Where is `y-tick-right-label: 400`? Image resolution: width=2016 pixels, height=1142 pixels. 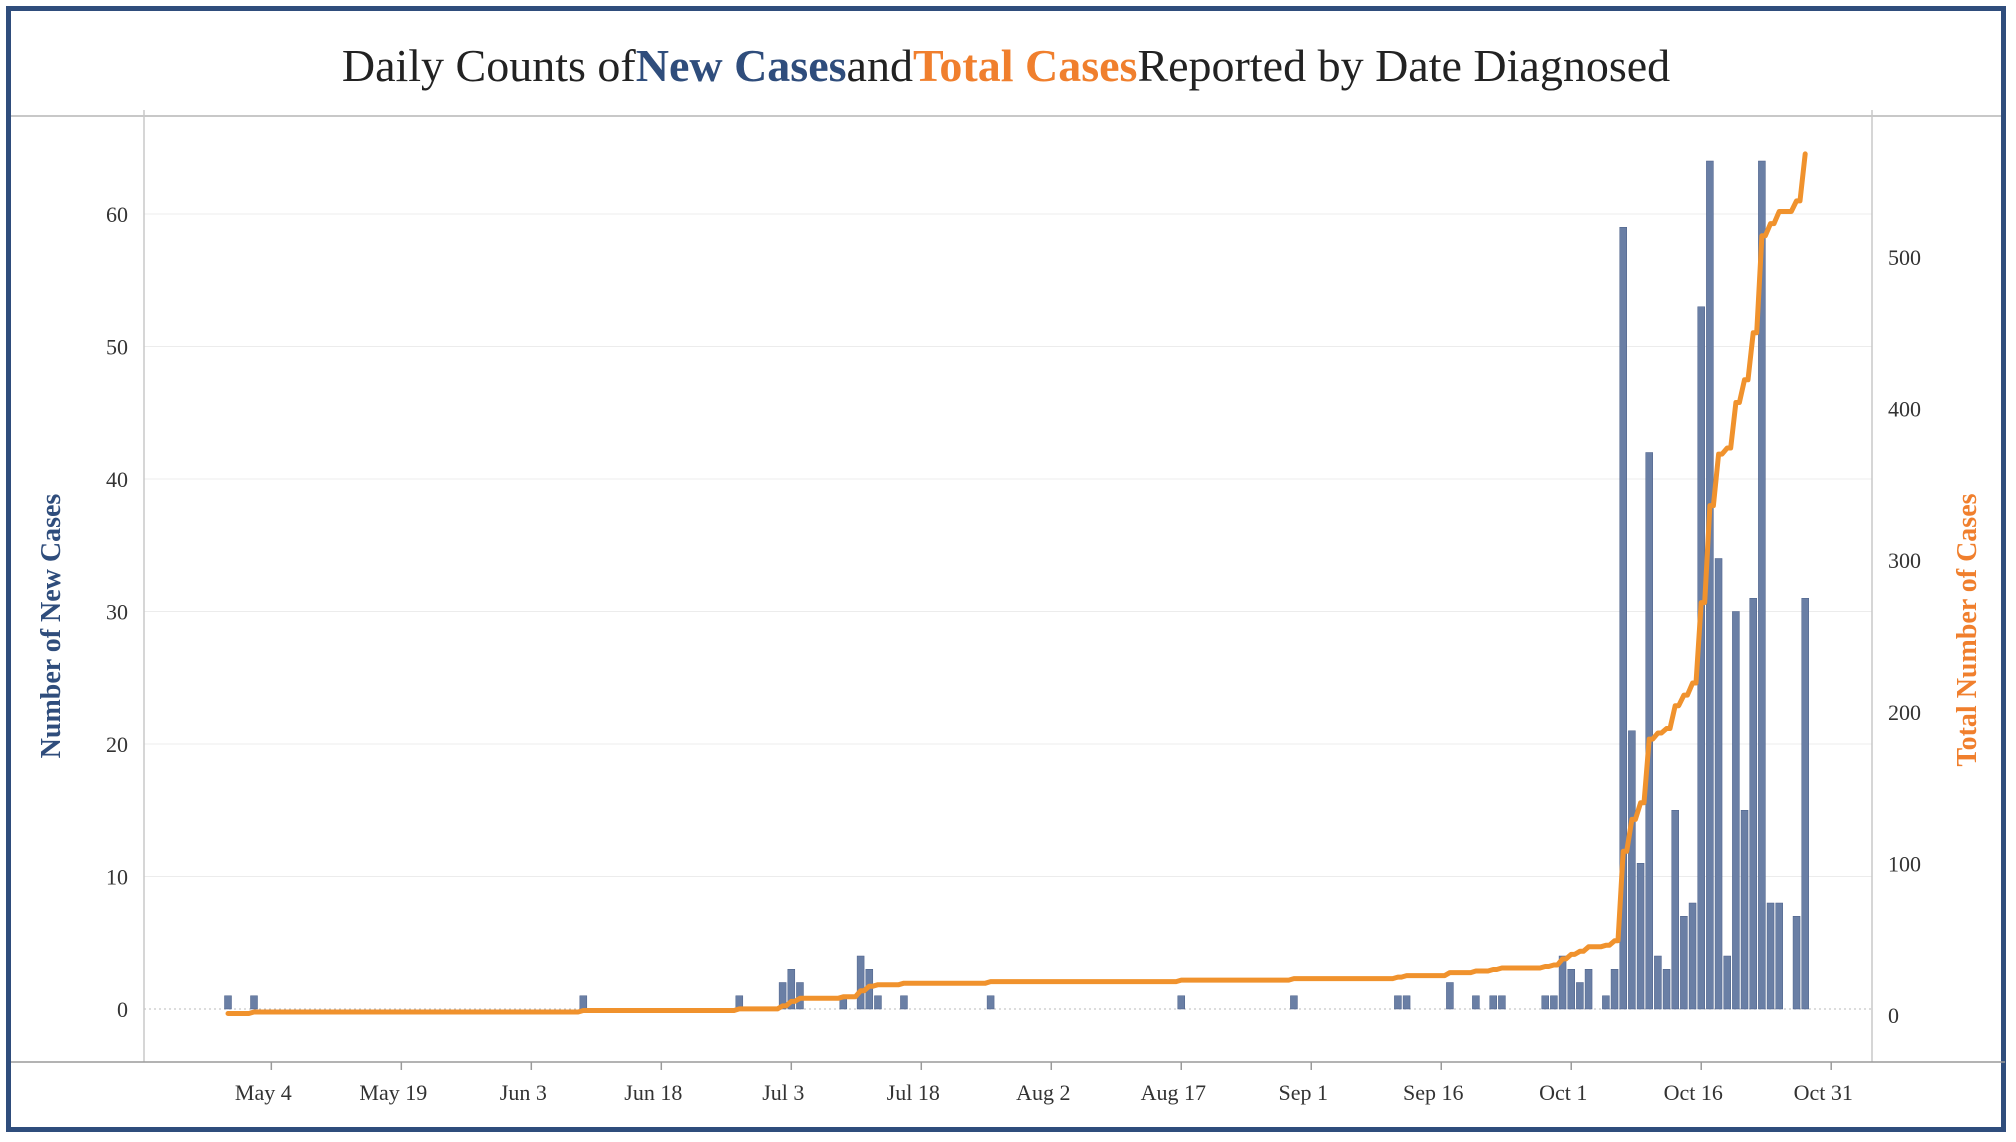 y-tick-right-label: 400 is located at coordinates (1904, 409).